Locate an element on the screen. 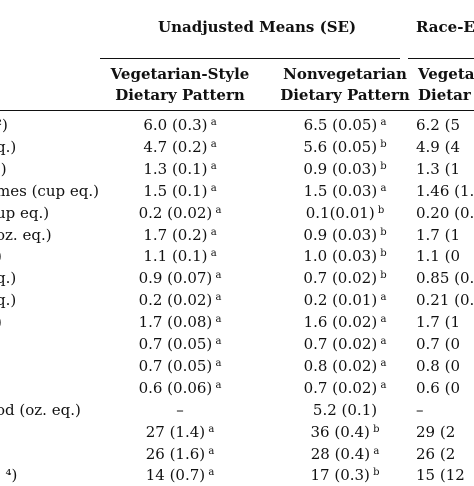  row-label: ²) is located at coordinates (4, 125).